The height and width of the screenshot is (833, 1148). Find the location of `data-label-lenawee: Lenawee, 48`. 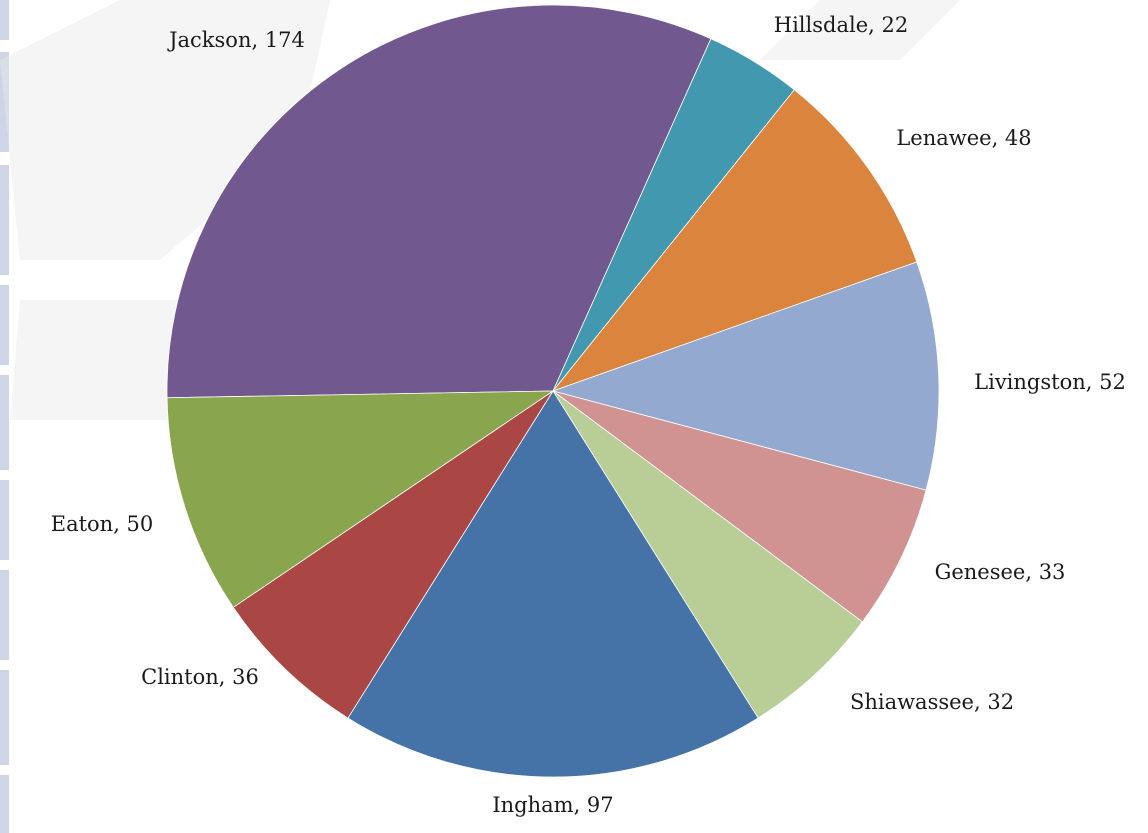

data-label-lenawee: Lenawee, 48 is located at coordinates (963, 138).